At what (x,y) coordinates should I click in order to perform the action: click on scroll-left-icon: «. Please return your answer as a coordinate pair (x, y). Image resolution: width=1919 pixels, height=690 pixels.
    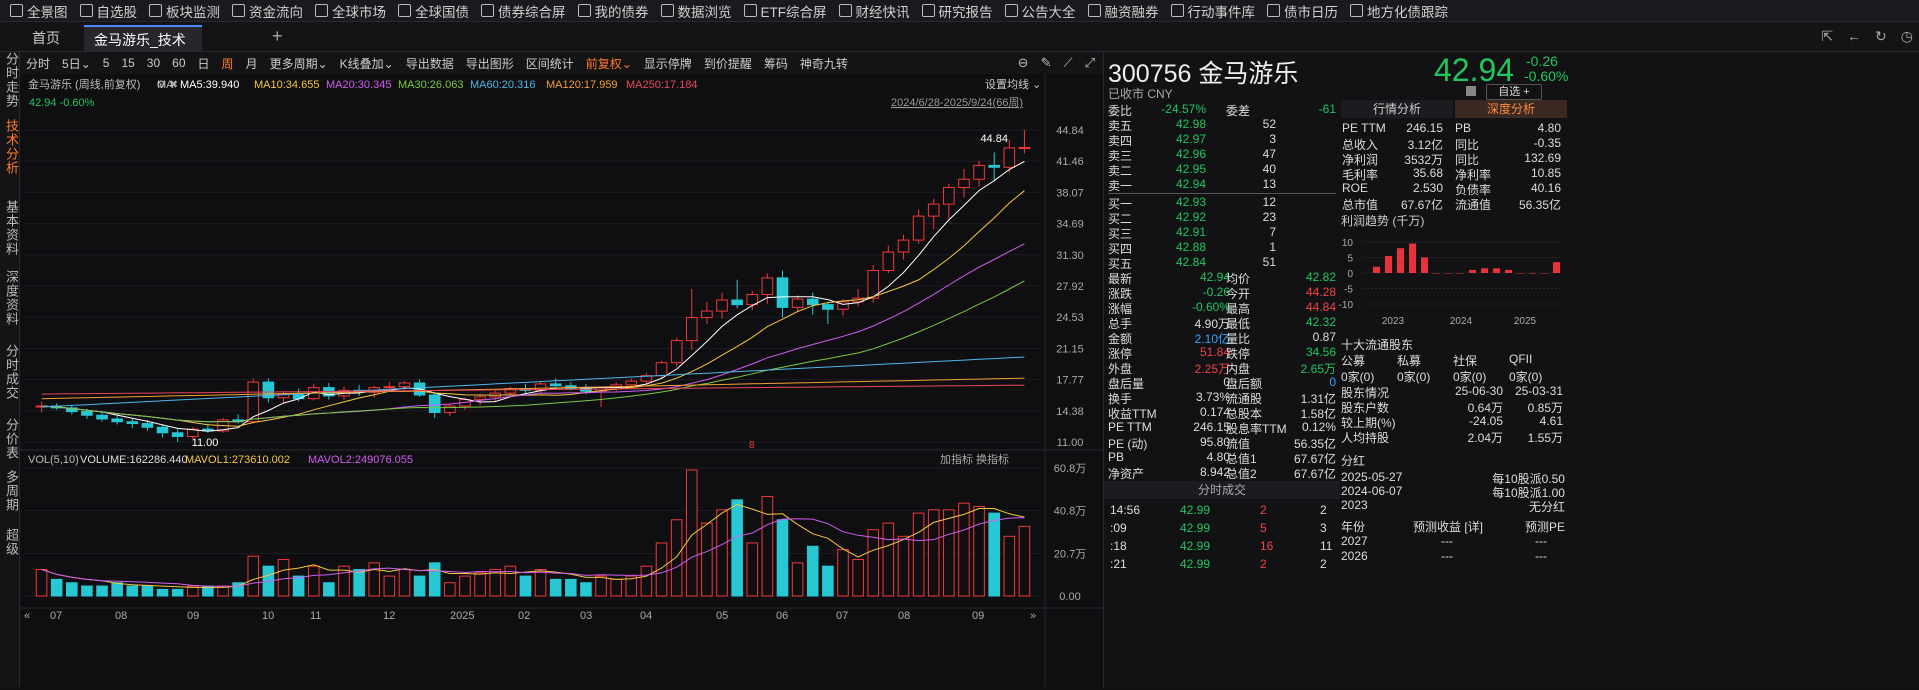
    Looking at the image, I should click on (27, 616).